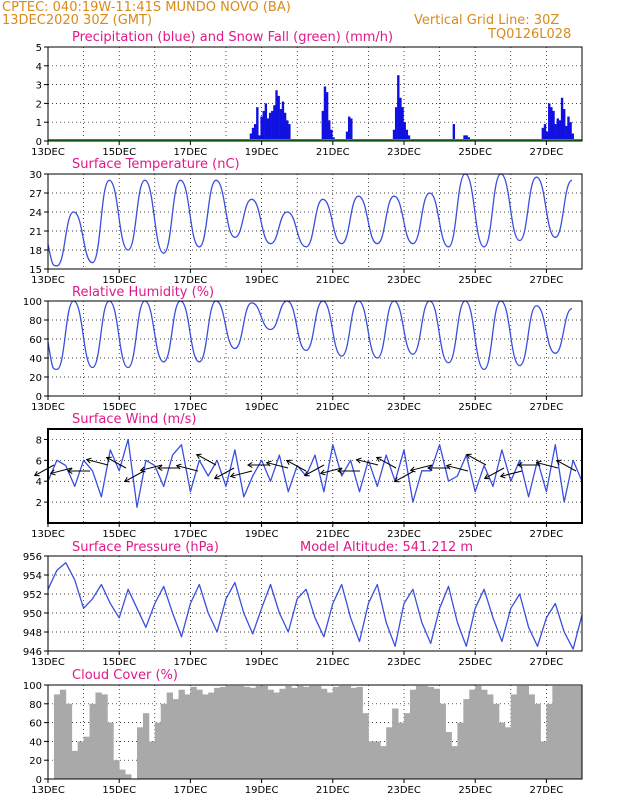  What do you see at coordinates (191, 534) in the screenshot?
I see `wind-xtick-label: 17DEC` at bounding box center [191, 534].